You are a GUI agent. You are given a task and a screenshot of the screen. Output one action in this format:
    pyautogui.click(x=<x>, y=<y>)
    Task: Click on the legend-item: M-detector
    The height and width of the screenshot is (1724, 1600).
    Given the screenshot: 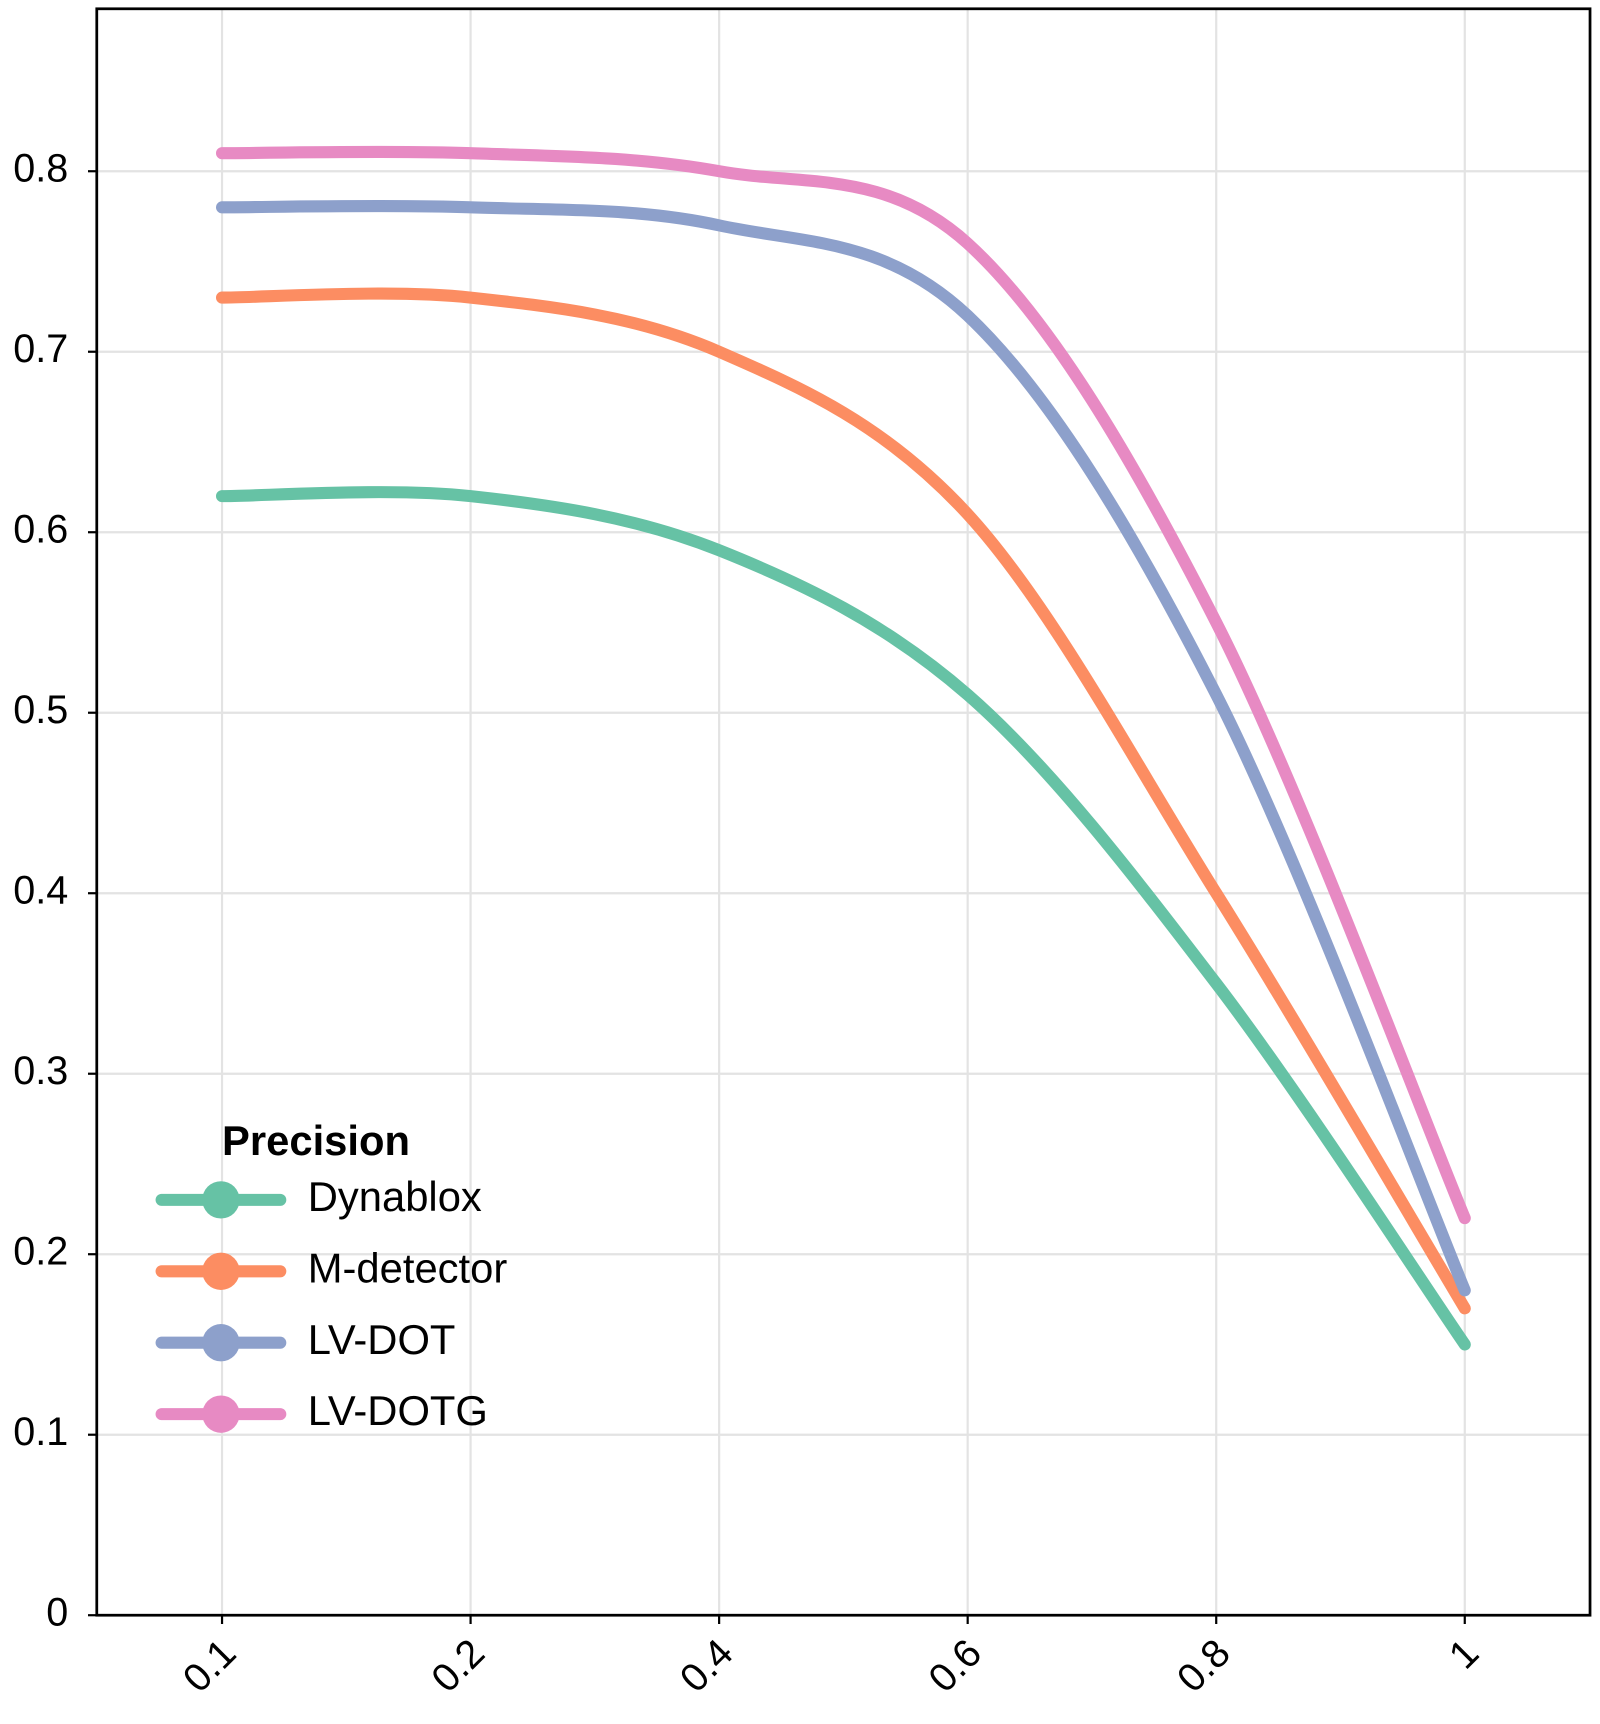 What is the action you would take?
    pyautogui.click(x=331, y=1267)
    